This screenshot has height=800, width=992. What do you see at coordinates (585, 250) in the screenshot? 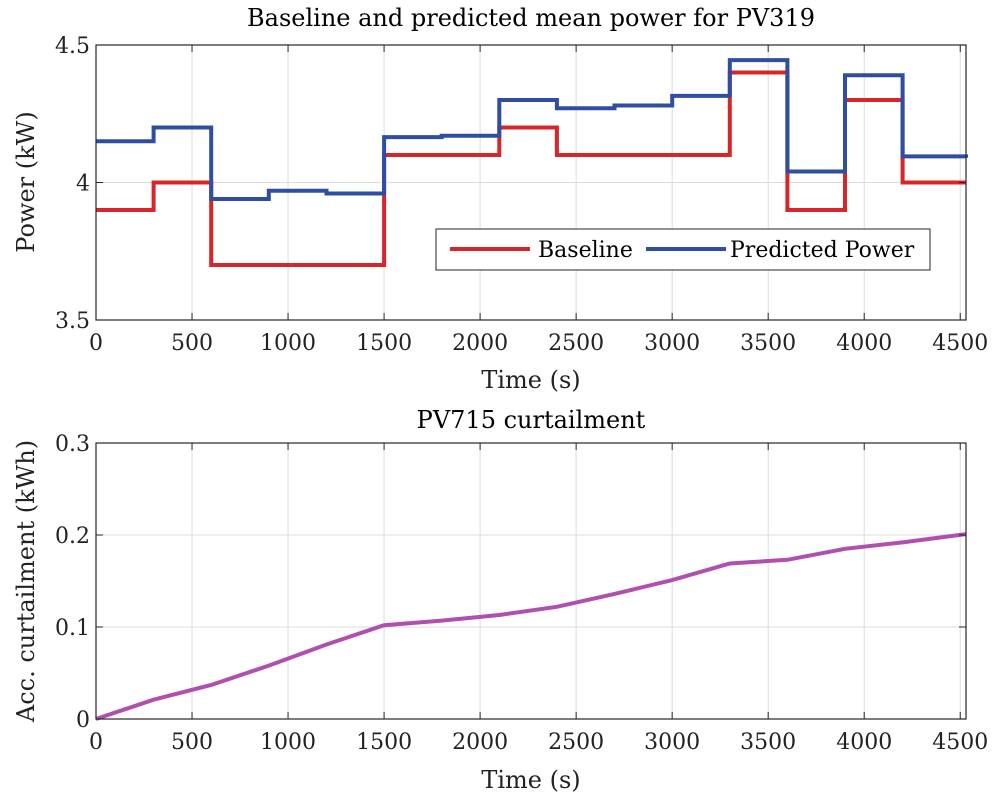
I see `legend-baseline-label: Baseline` at bounding box center [585, 250].